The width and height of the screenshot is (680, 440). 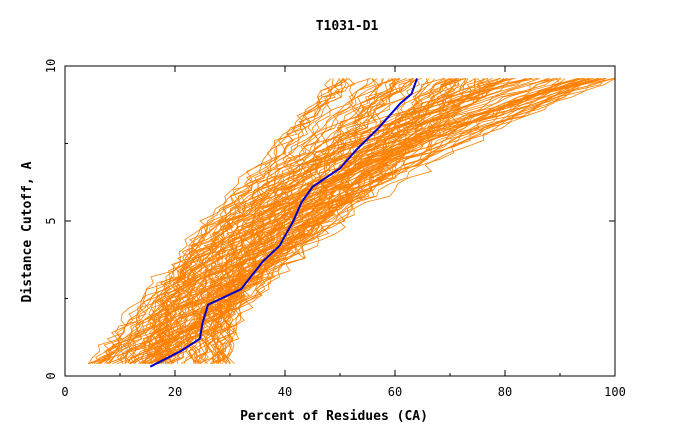 What do you see at coordinates (395, 392) in the screenshot?
I see `x-tick-label: 60` at bounding box center [395, 392].